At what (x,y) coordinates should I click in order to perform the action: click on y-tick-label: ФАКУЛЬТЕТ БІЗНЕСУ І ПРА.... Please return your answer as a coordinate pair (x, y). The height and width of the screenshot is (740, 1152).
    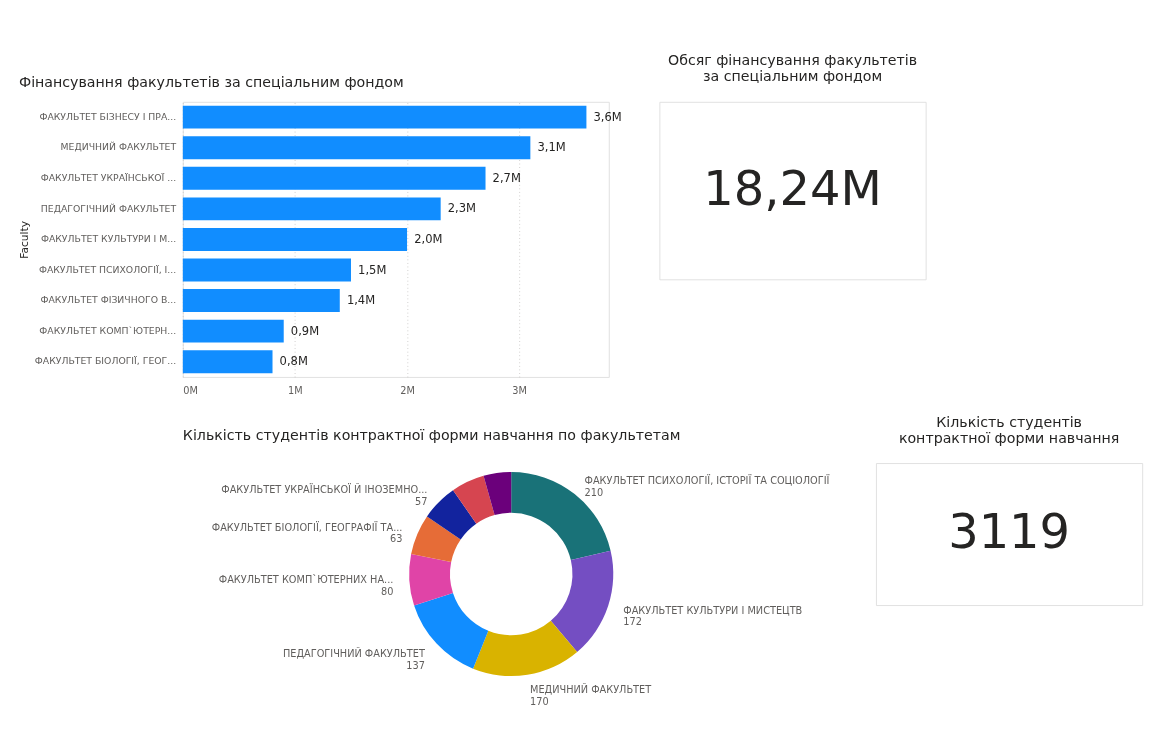
    Looking at the image, I should click on (108, 116).